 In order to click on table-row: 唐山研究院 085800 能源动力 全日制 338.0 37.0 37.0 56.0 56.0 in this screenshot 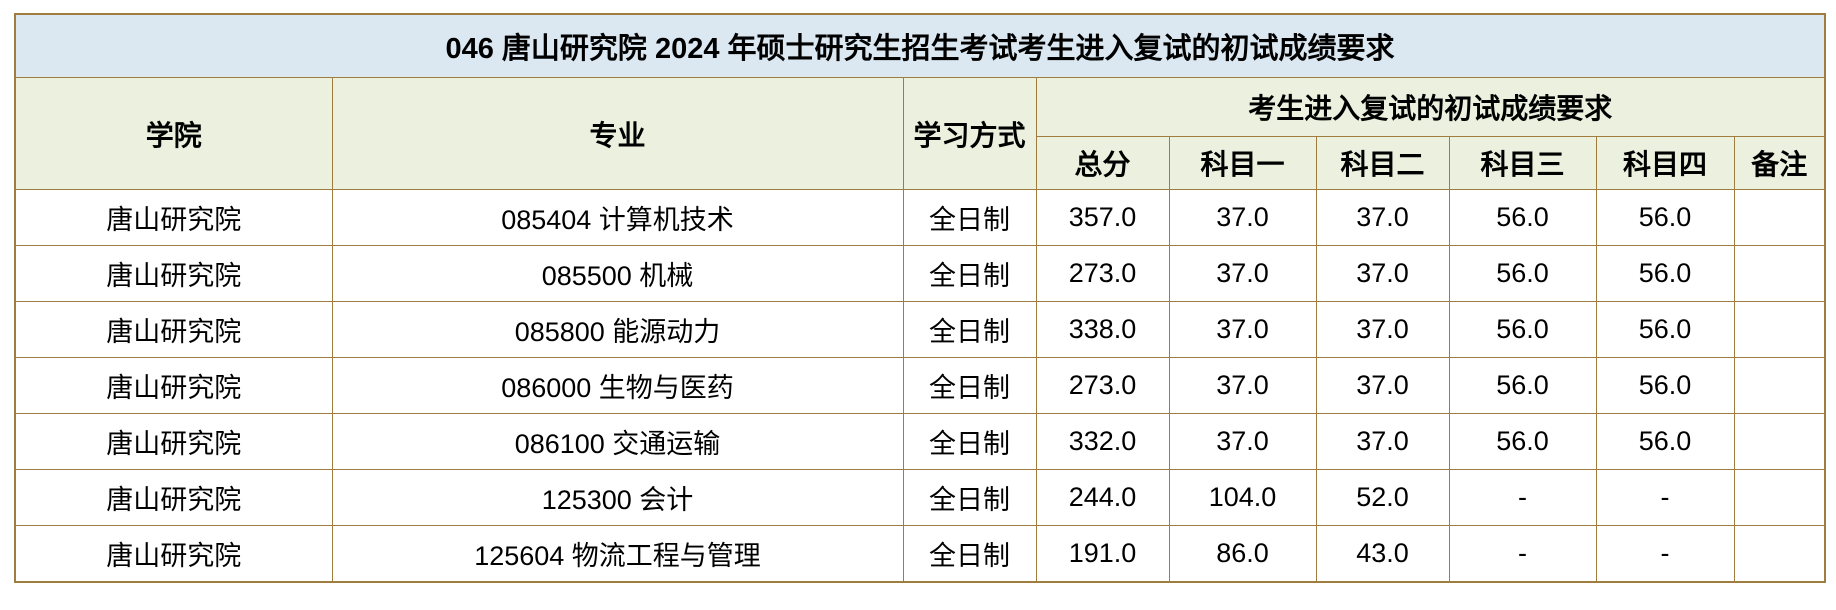, I will do `click(920, 329)`.